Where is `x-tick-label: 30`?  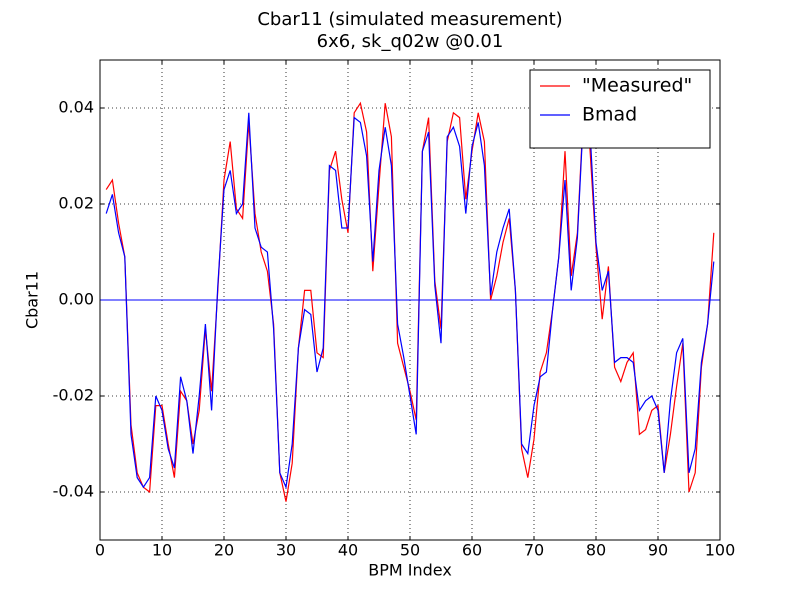
x-tick-label: 30 is located at coordinates (286, 550).